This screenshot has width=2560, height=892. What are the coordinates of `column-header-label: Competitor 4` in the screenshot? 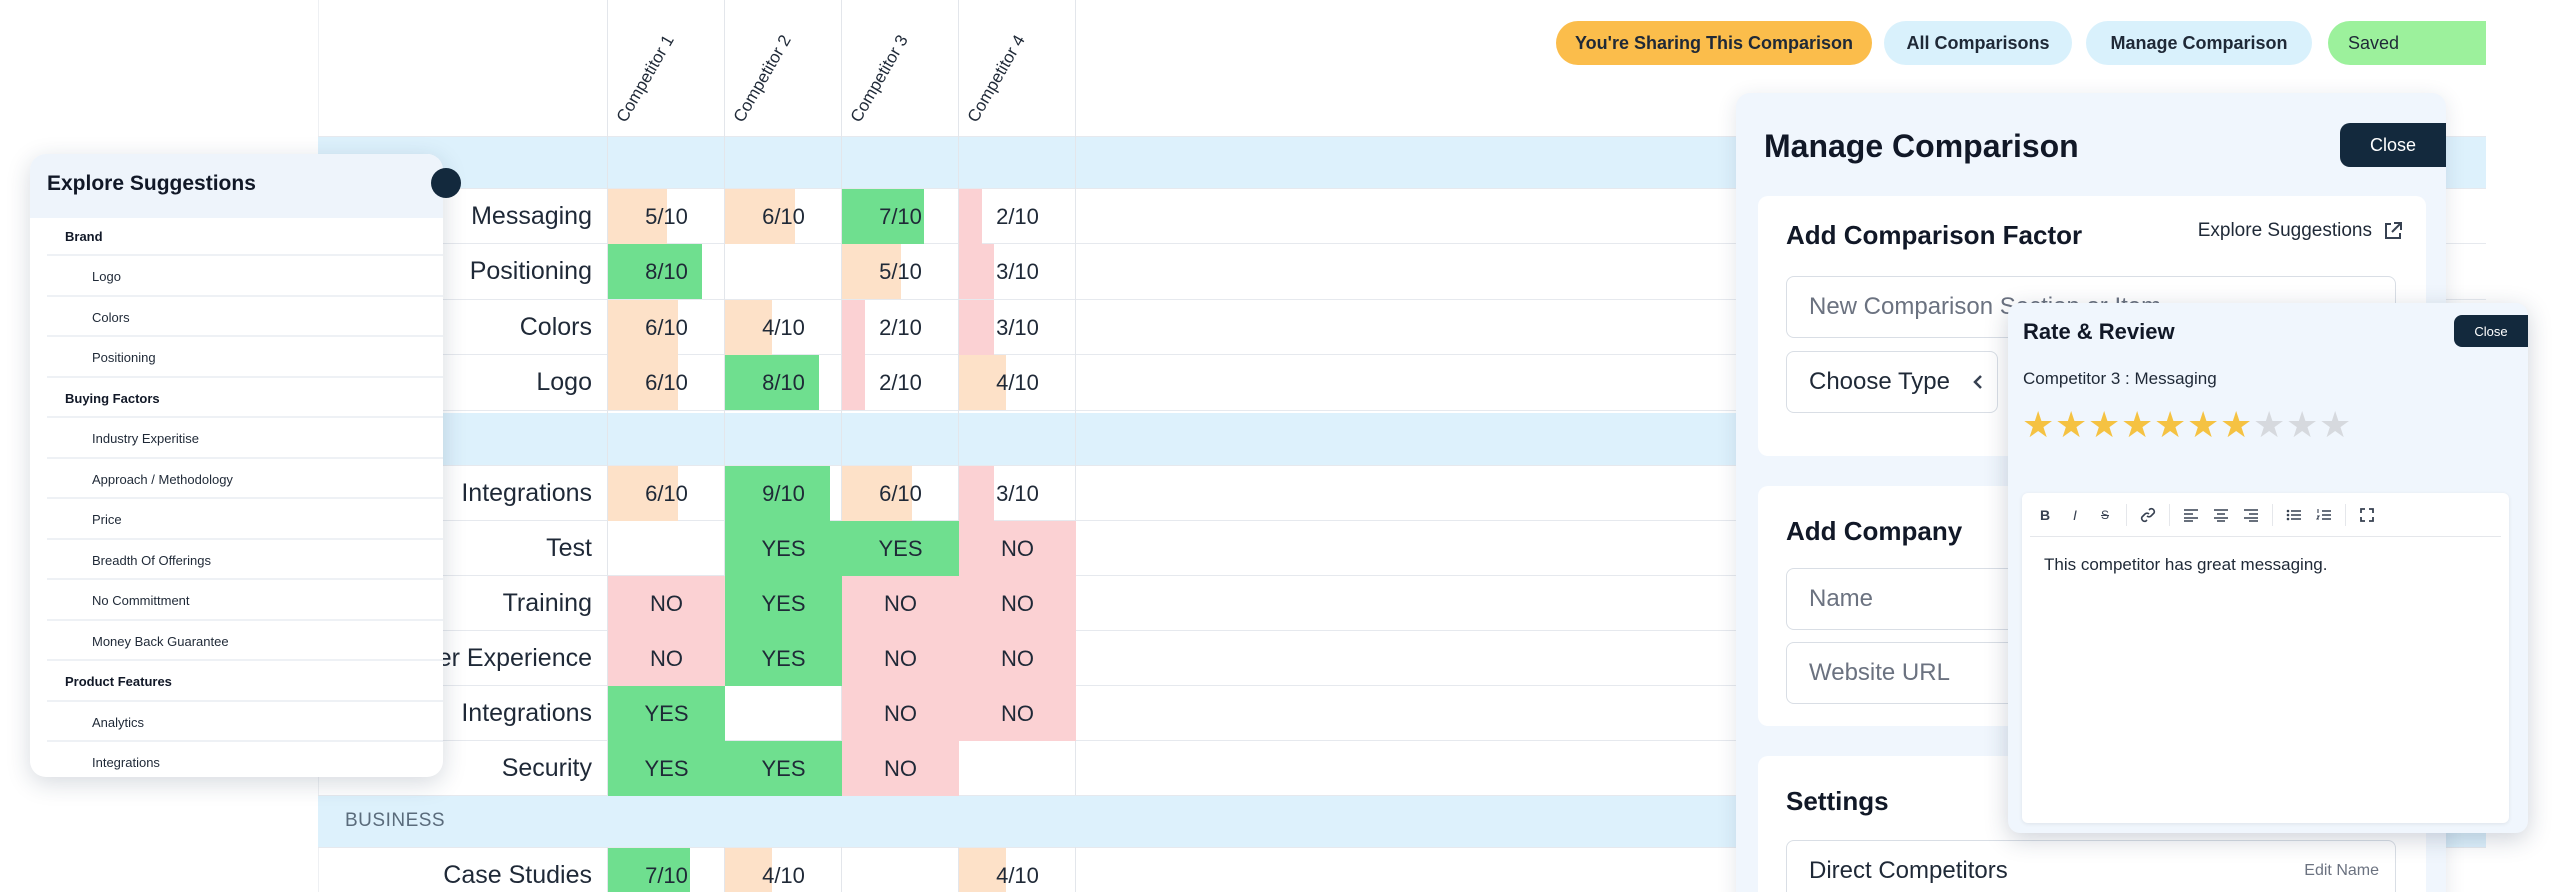 It's located at (996, 78).